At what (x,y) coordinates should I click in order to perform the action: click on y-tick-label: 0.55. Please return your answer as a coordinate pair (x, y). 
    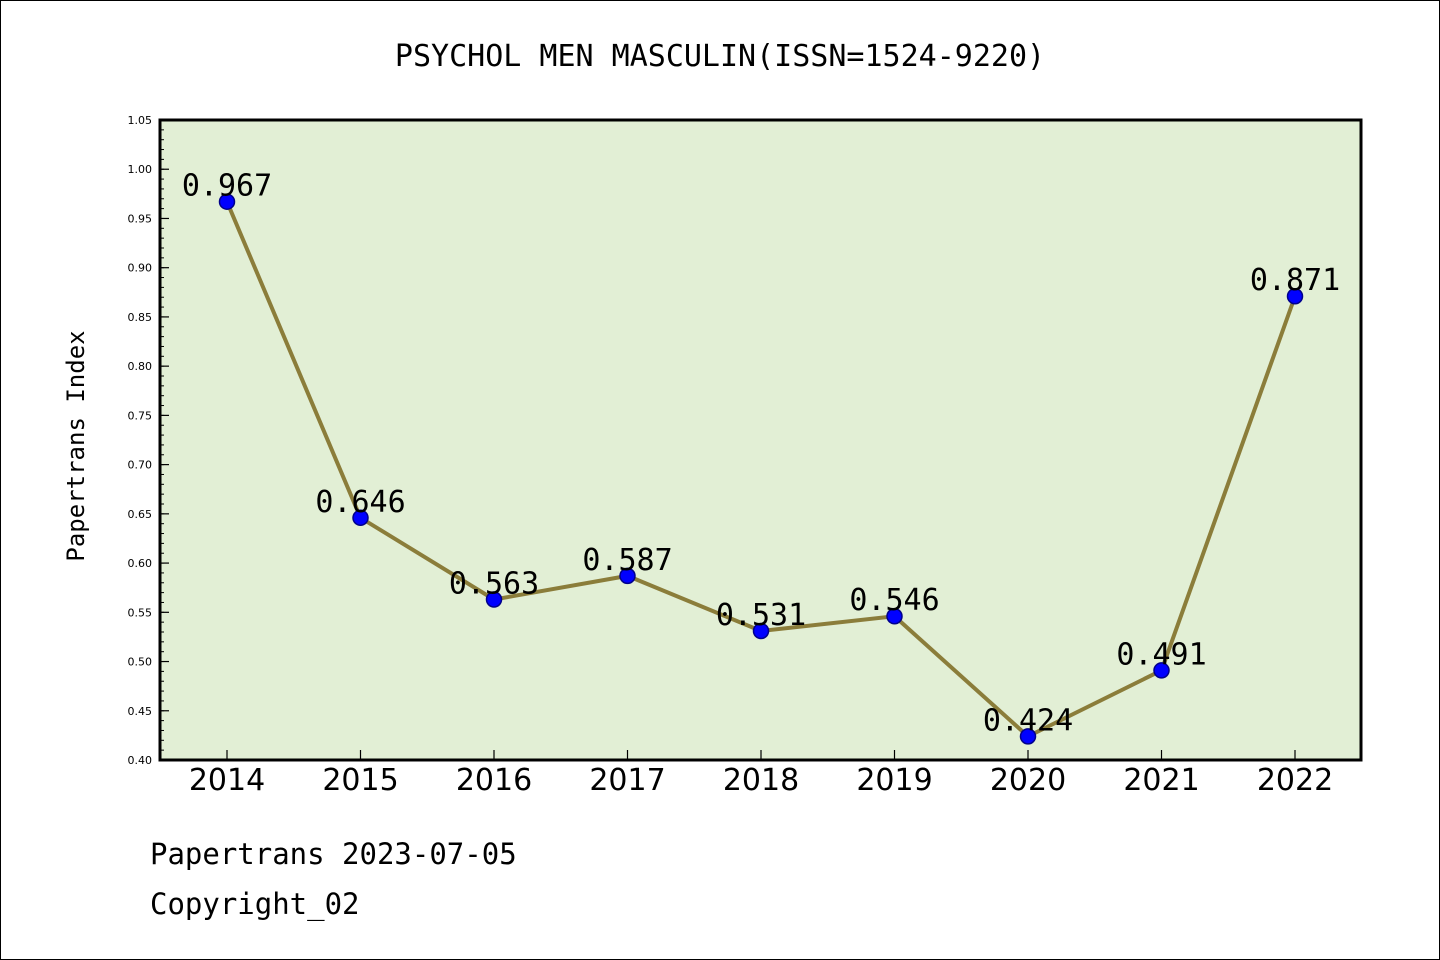
    Looking at the image, I should click on (140, 612).